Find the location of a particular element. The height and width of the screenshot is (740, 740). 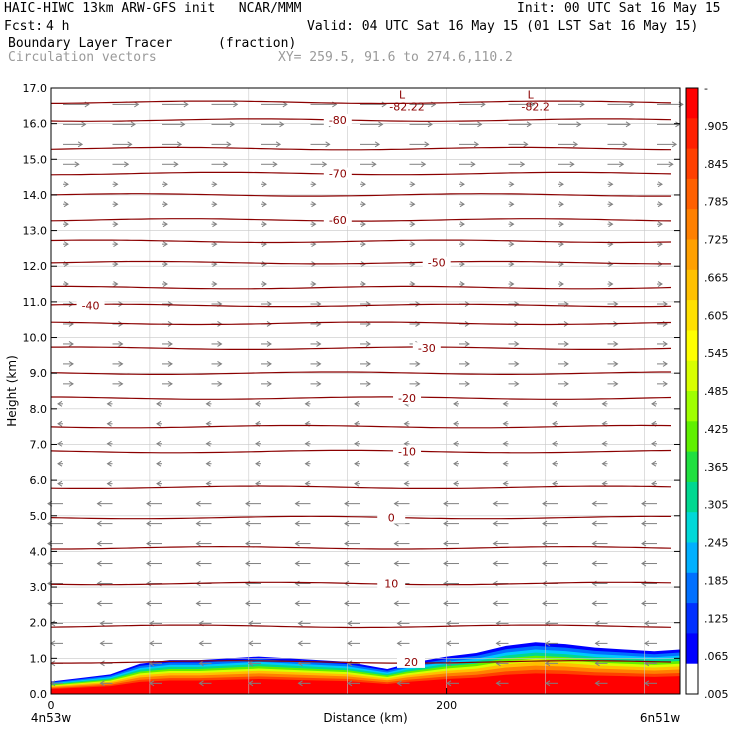

y-tick-label: 16.0 is located at coordinates (35, 124).